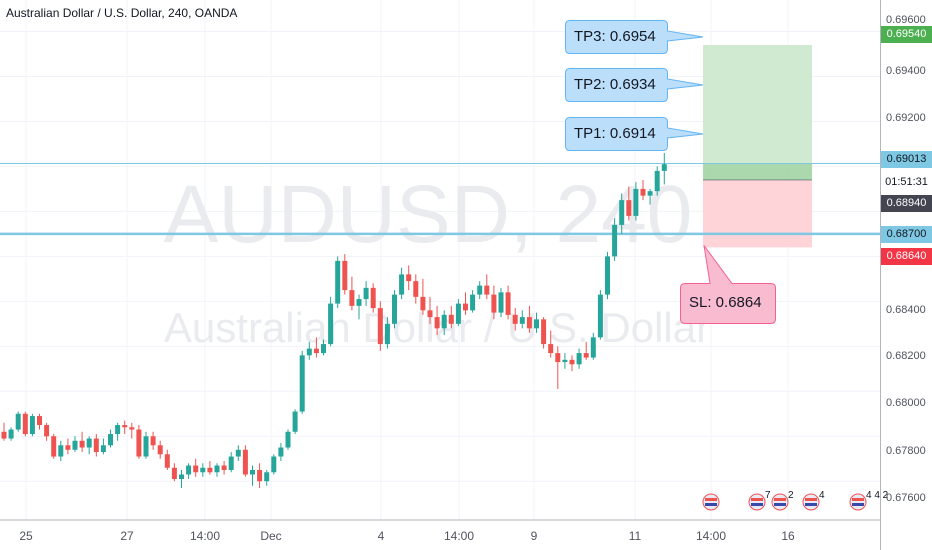  Describe the element at coordinates (757, 146) in the screenshot. I see `position-zones` at that location.